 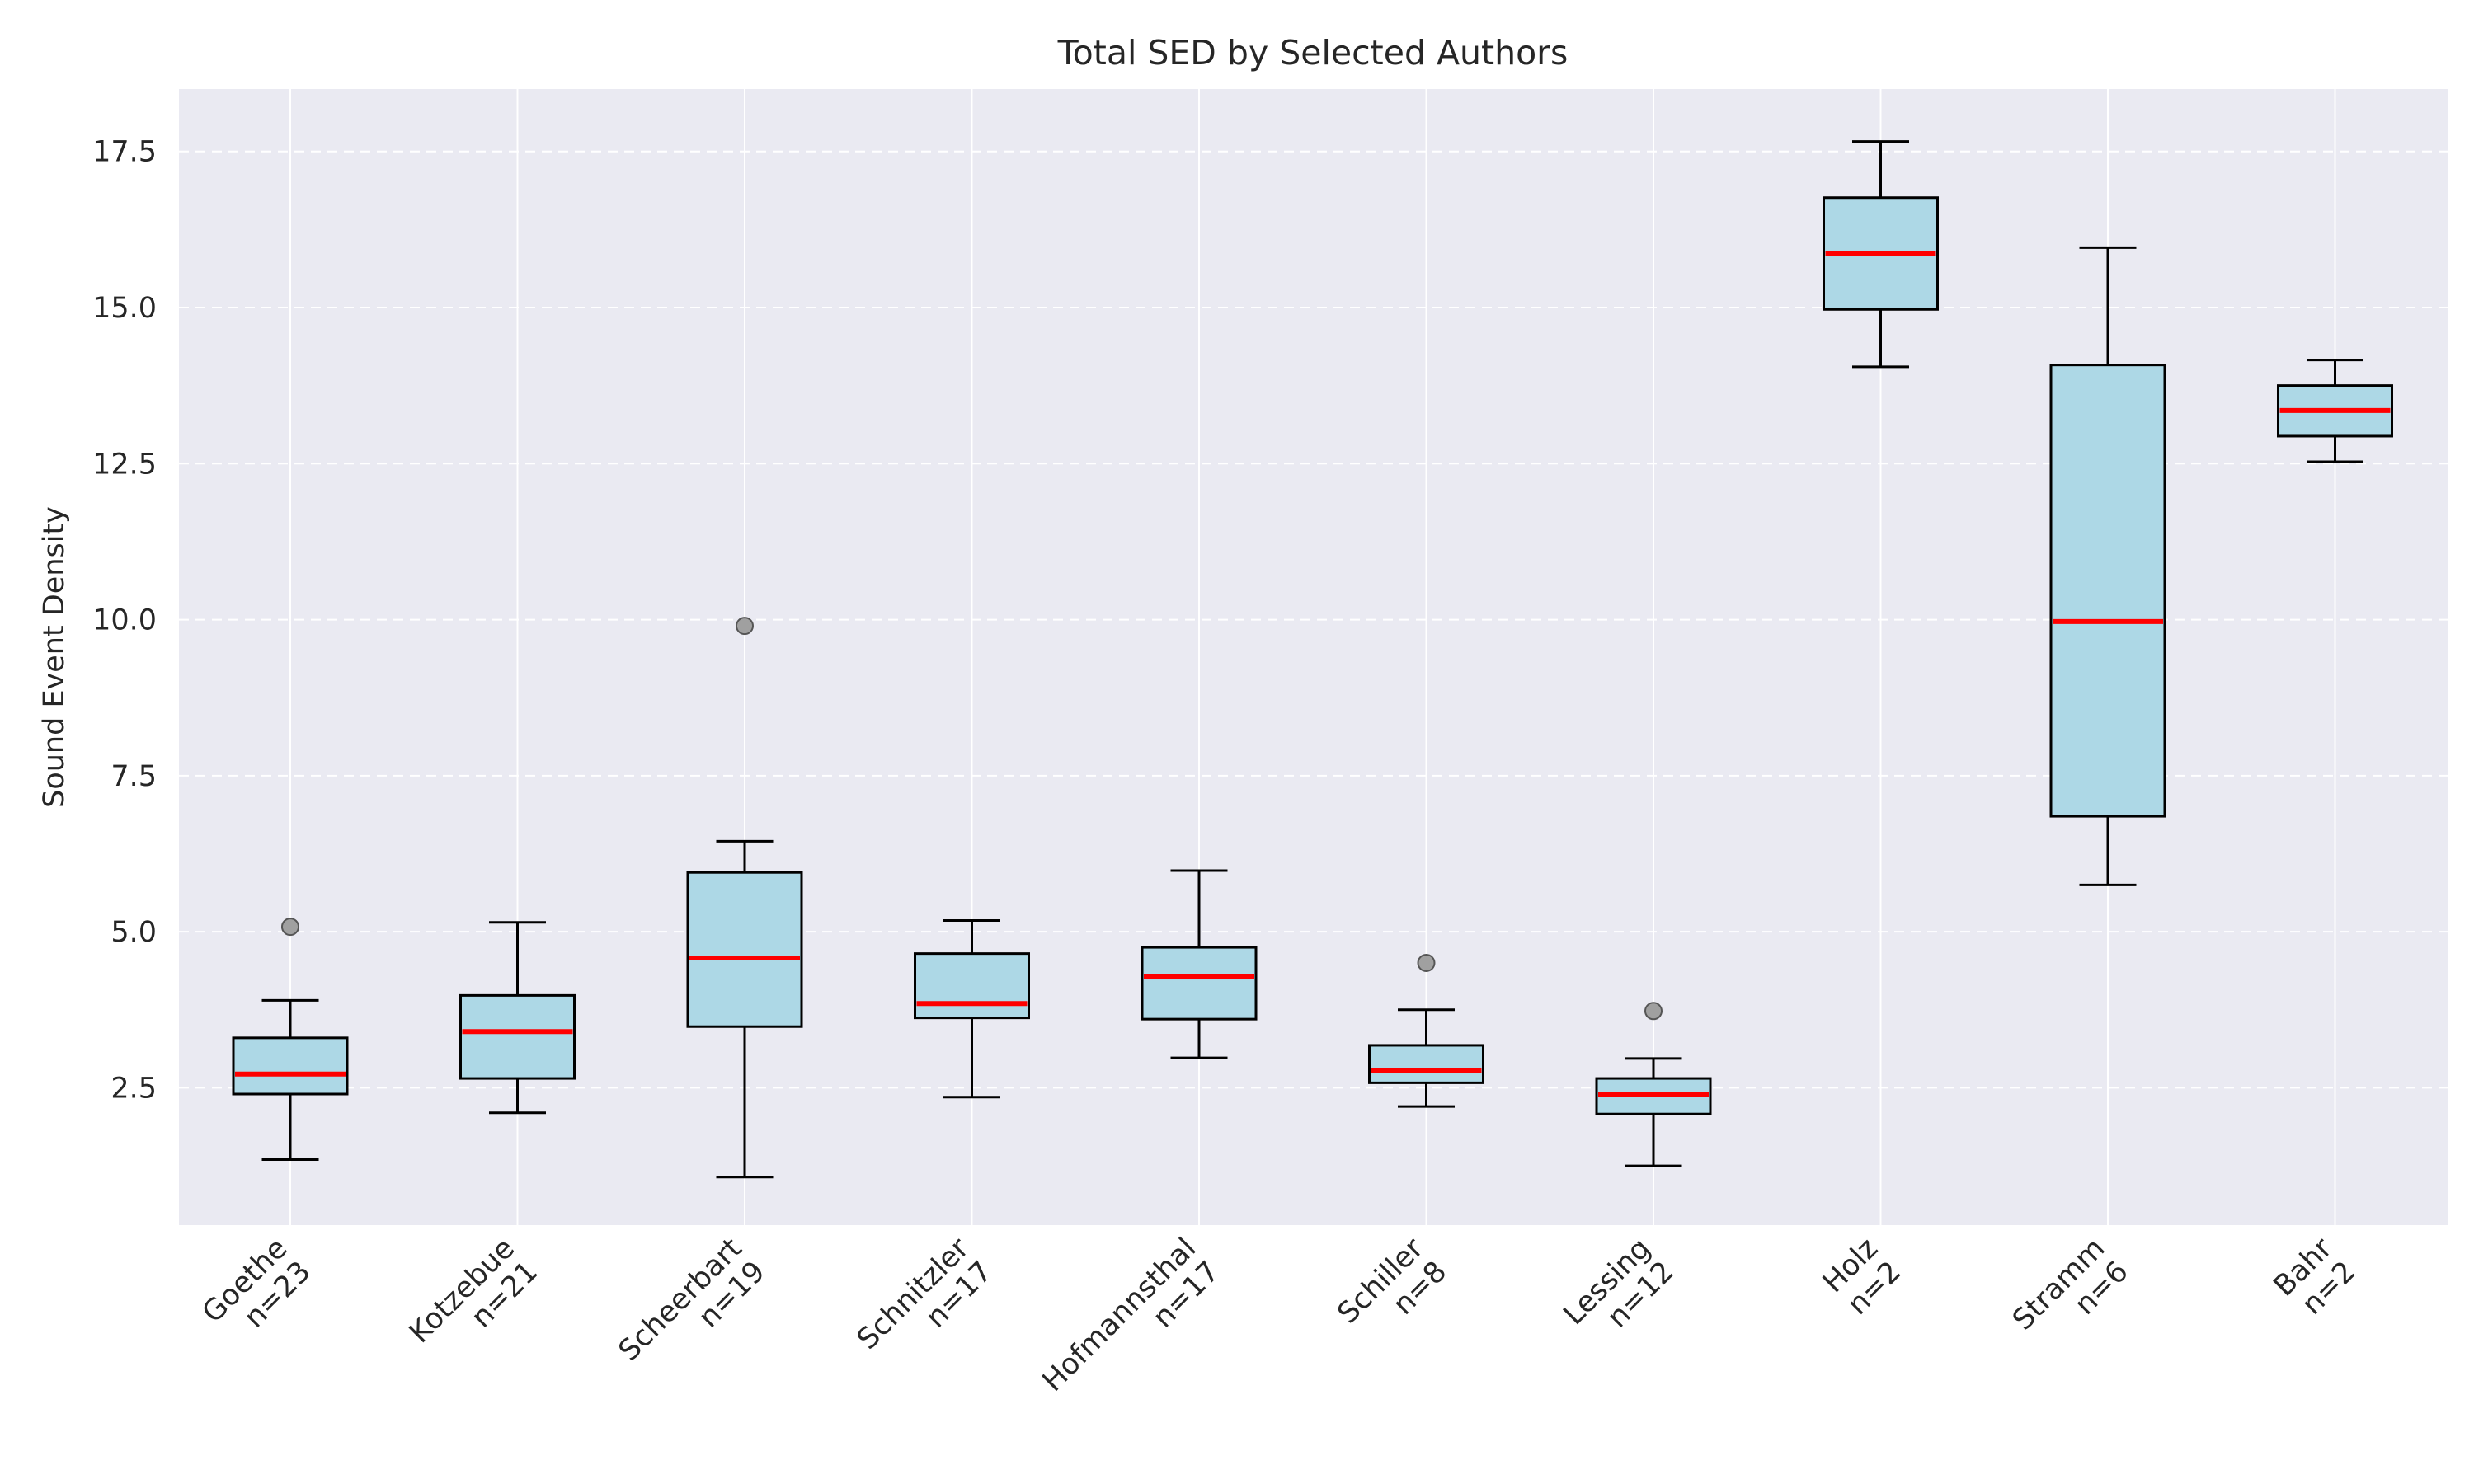 I want to click on box-holz, so click(x=1881, y=254).